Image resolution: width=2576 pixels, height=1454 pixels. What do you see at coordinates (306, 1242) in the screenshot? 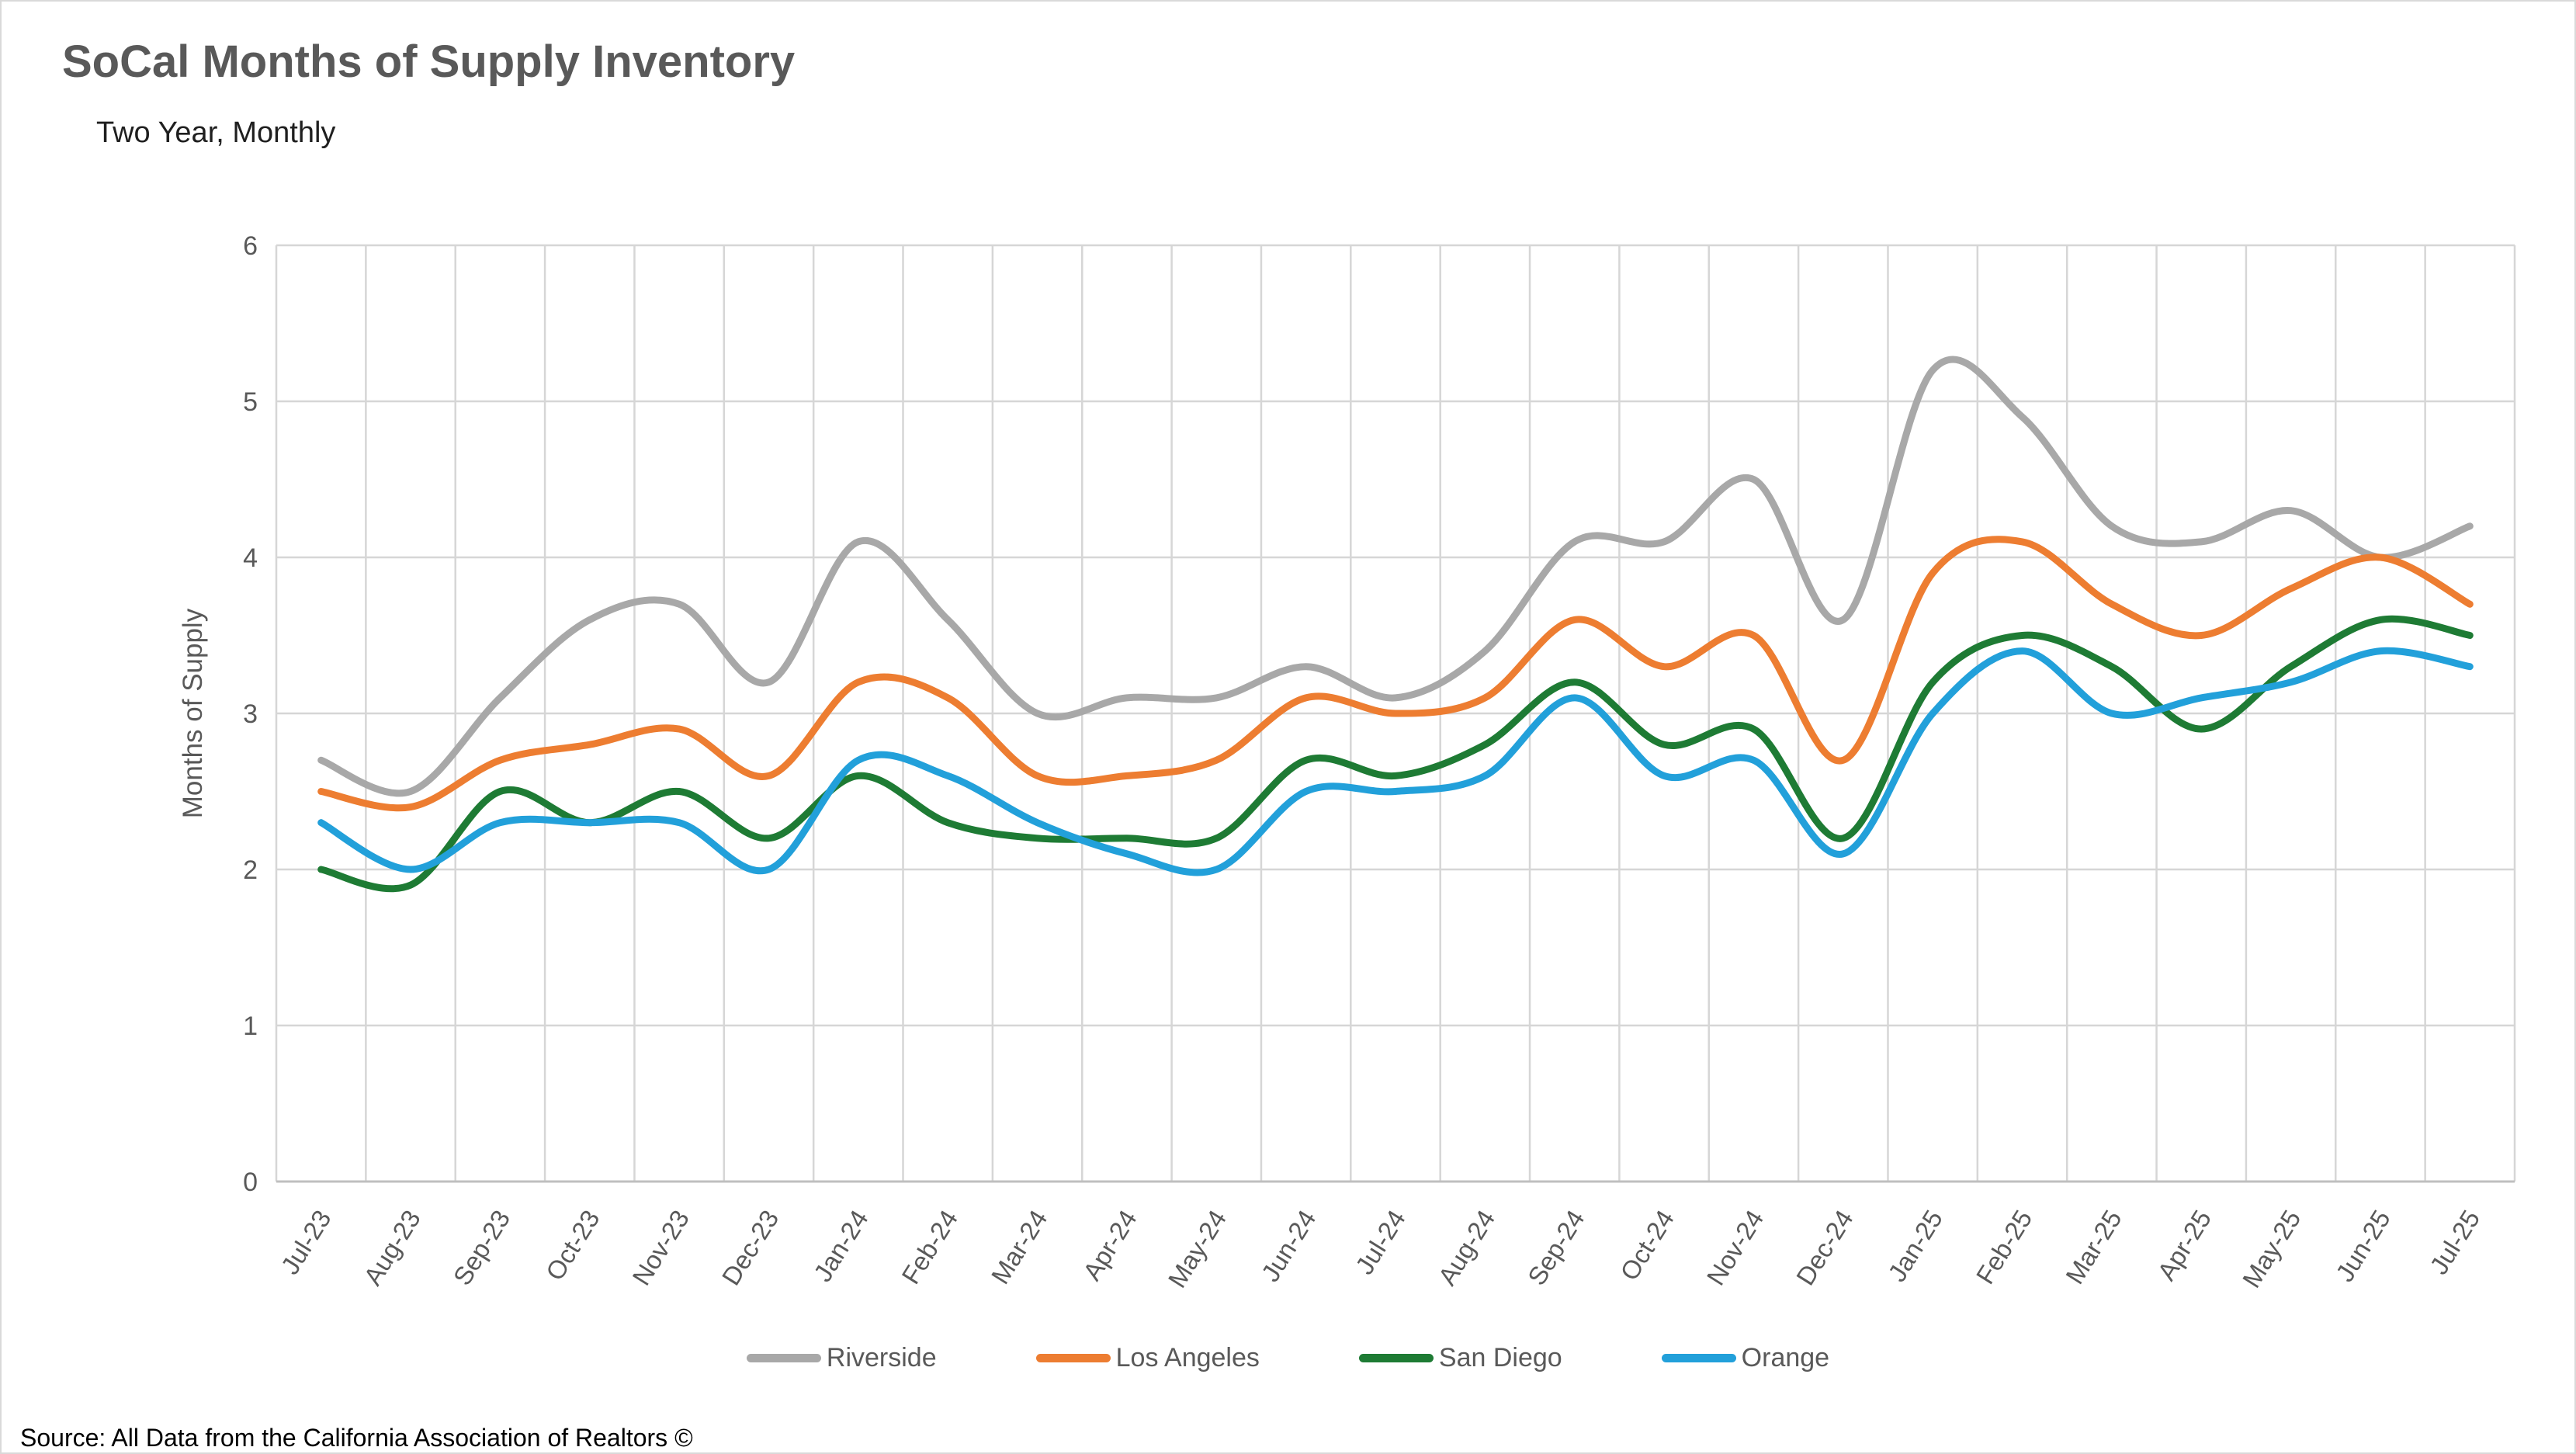
I see `x-tick-label: Jul-23` at bounding box center [306, 1242].